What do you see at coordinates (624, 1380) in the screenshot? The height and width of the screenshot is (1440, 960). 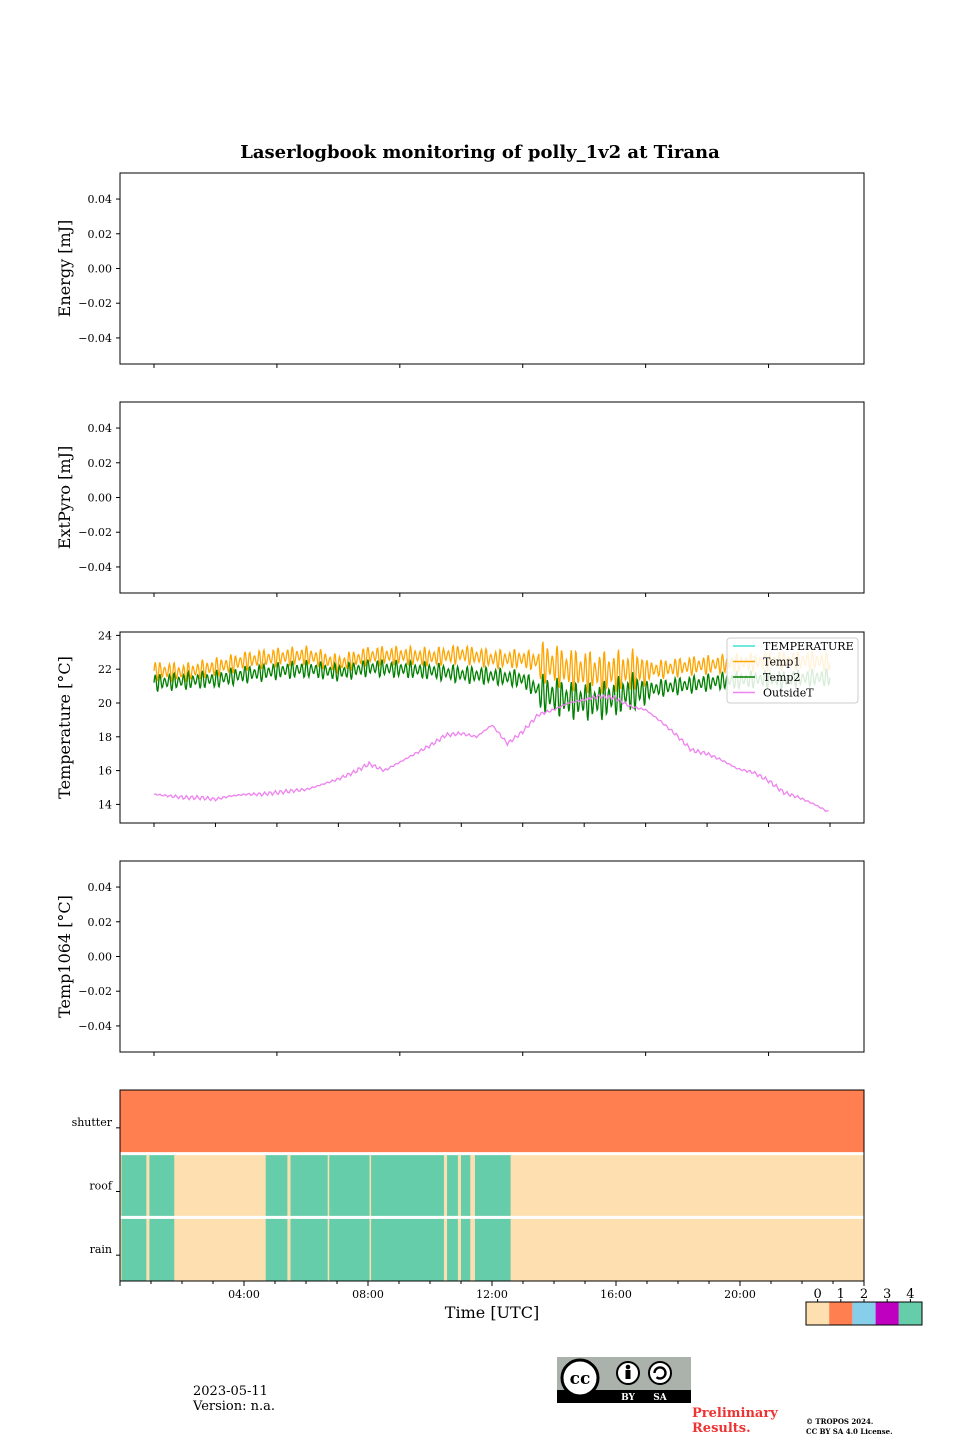 I see `cc-by-sa-logo: cc BY SA` at bounding box center [624, 1380].